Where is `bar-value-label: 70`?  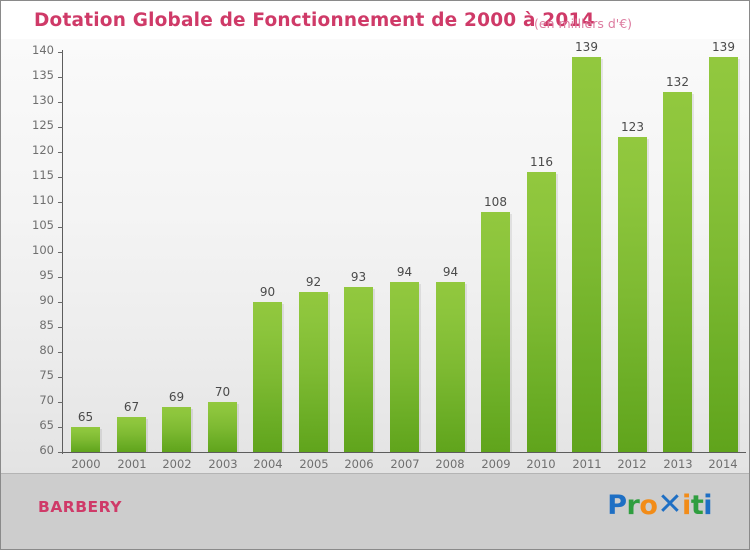 bar-value-label: 70 is located at coordinates (222, 392).